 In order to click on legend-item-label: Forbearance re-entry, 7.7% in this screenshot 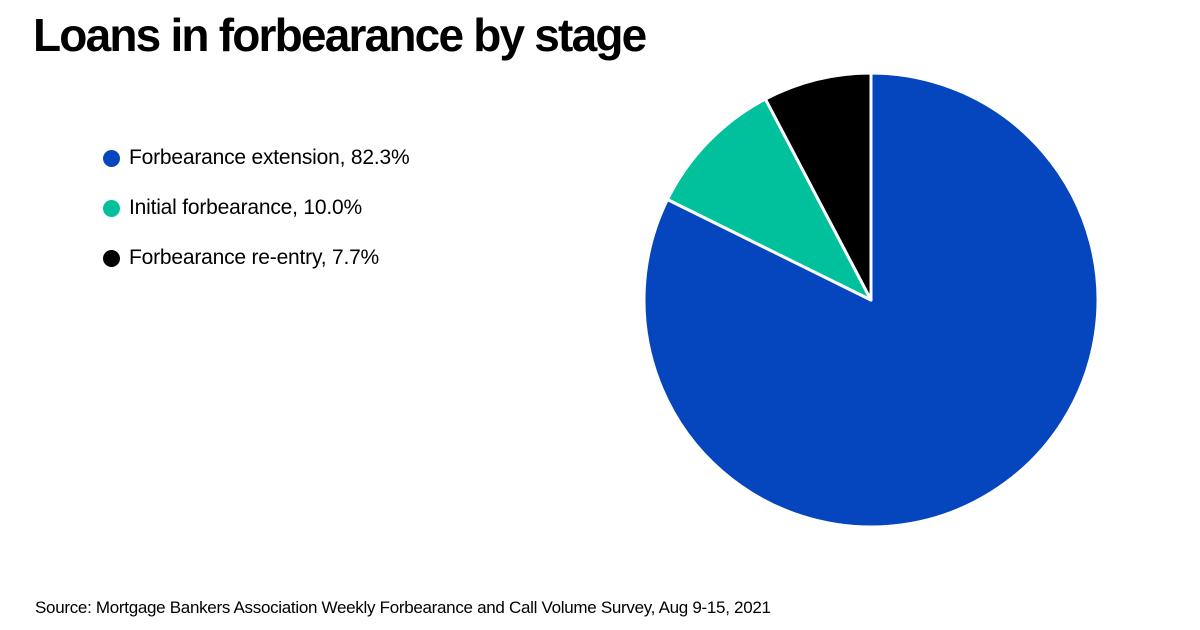, I will do `click(254, 257)`.